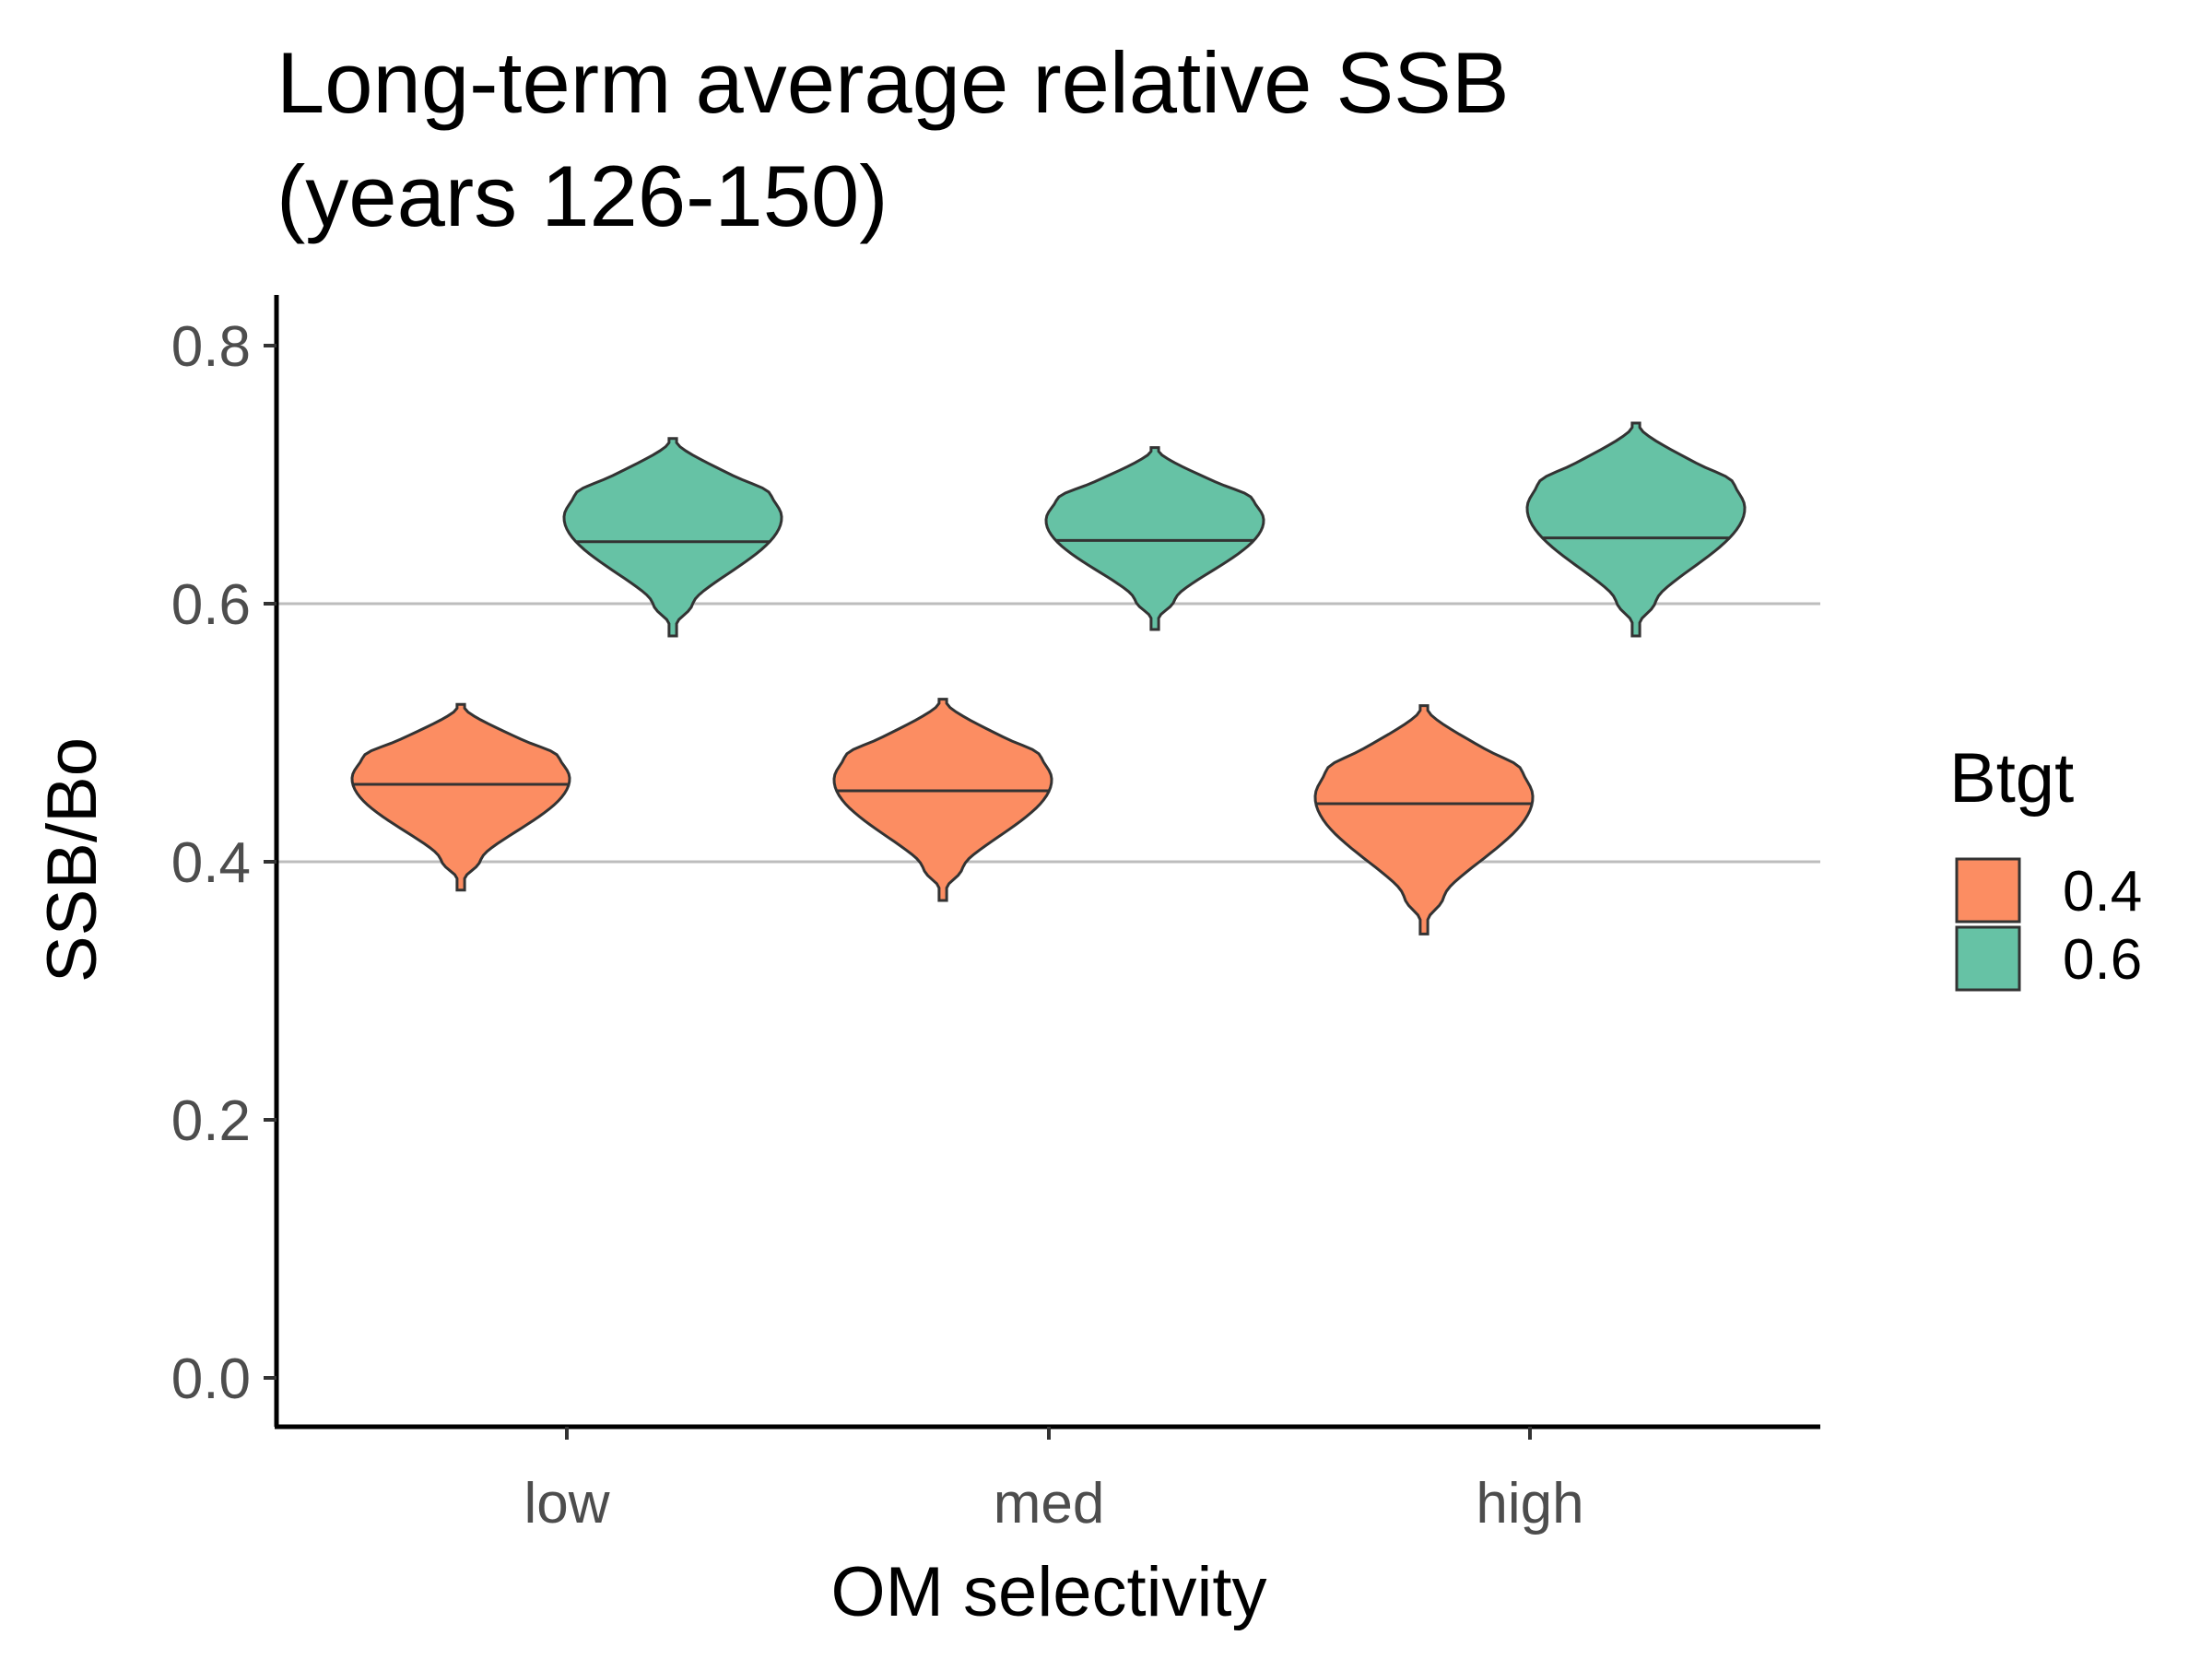 This screenshot has width=2212, height=1659. What do you see at coordinates (2011, 778) in the screenshot?
I see `legend-title: Btgt` at bounding box center [2011, 778].